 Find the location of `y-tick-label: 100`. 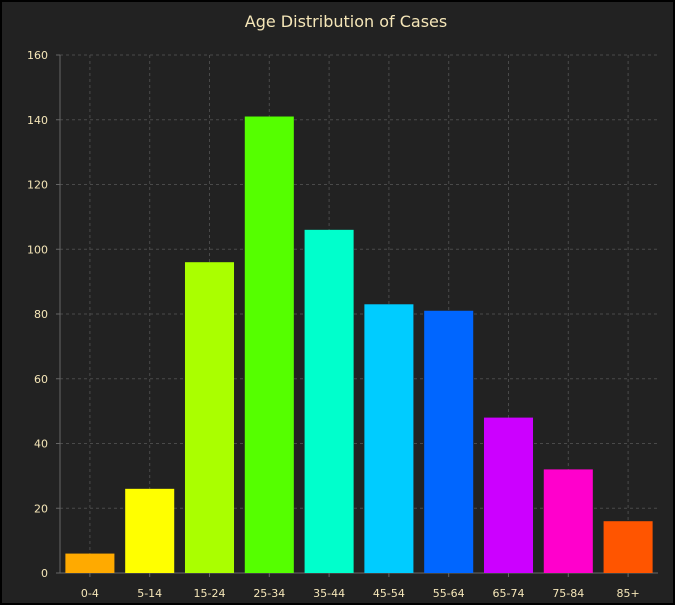

y-tick-label: 100 is located at coordinates (37, 249).